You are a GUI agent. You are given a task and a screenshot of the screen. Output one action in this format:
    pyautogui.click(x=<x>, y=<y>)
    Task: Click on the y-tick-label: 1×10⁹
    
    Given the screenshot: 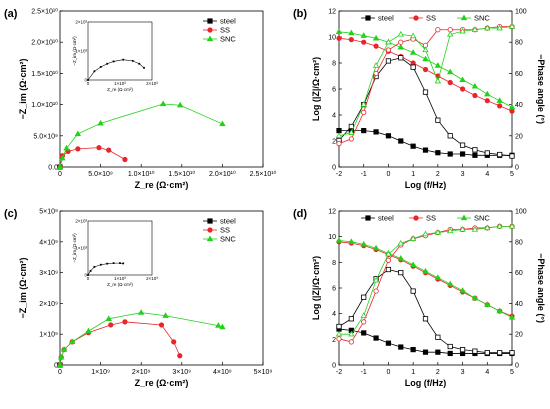 What is the action you would take?
    pyautogui.click(x=48, y=335)
    